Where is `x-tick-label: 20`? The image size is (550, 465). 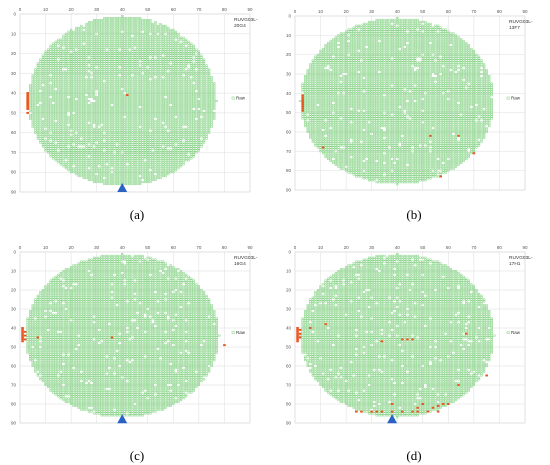 x-tick-label: 20 is located at coordinates (72, 9).